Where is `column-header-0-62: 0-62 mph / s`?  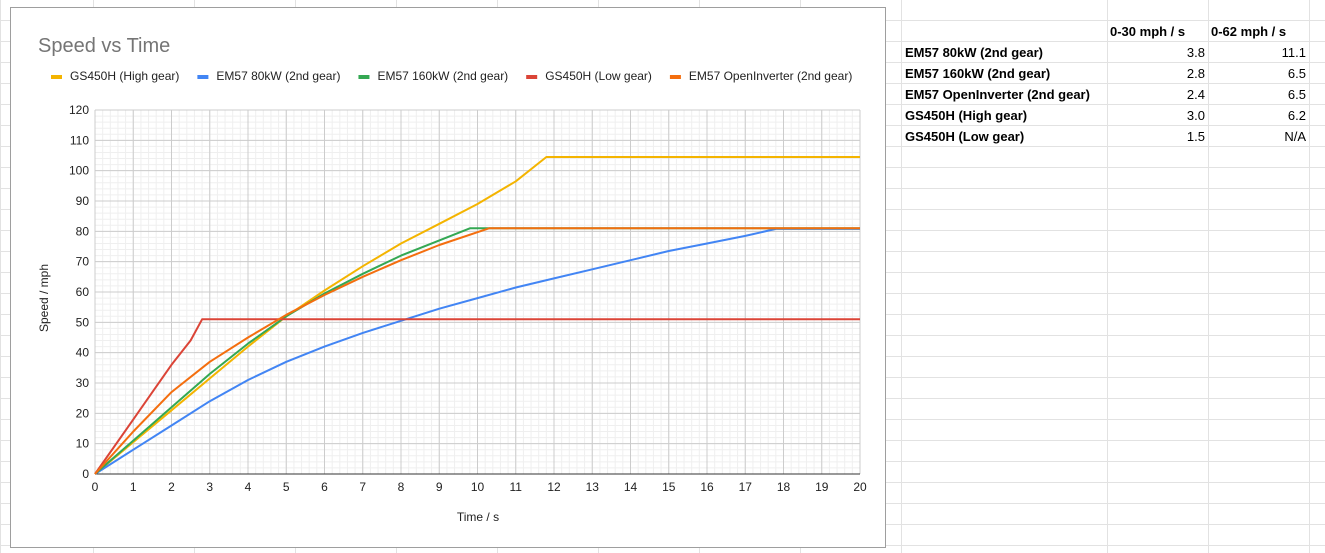 column-header-0-62: 0-62 mph / s is located at coordinates (1249, 31).